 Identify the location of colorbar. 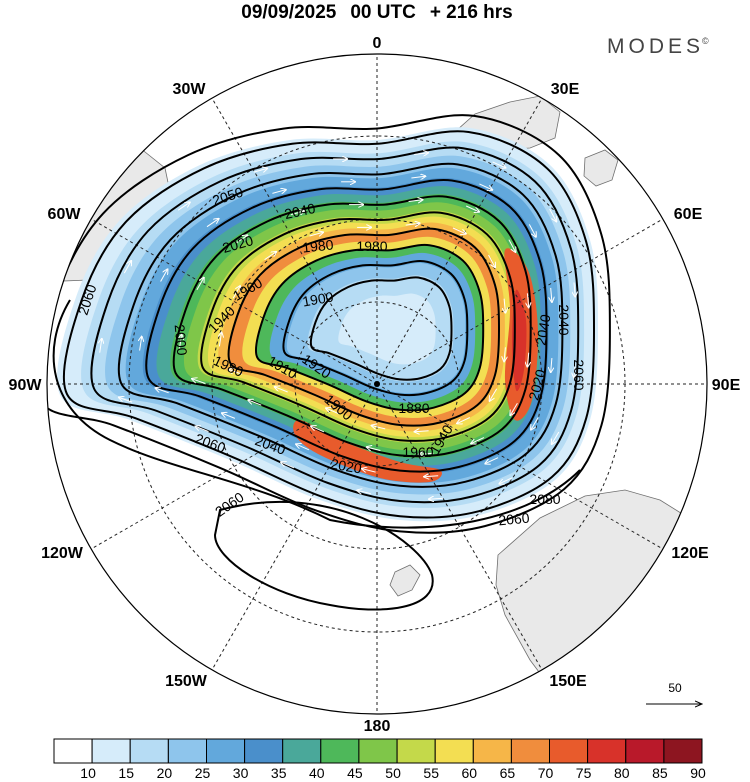
(378, 751).